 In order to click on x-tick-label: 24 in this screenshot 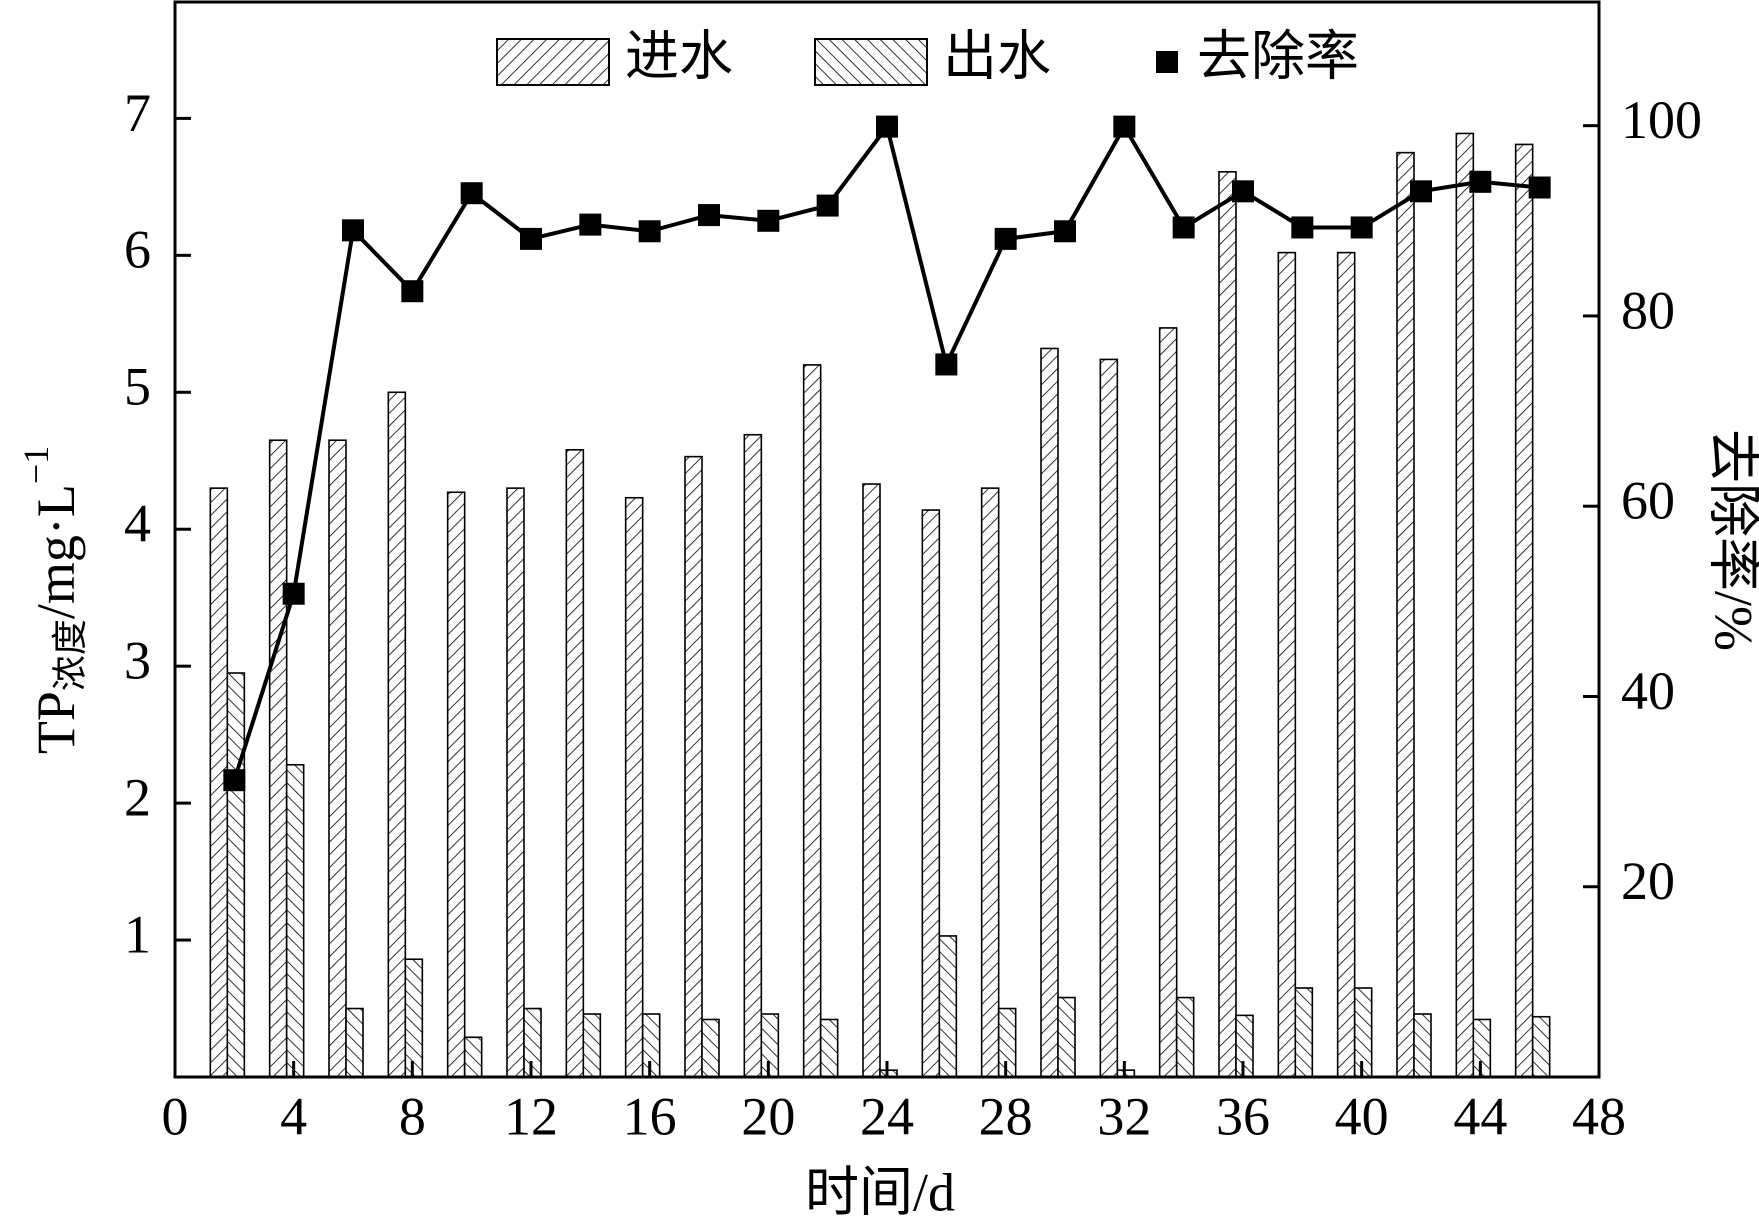, I will do `click(887, 1116)`.